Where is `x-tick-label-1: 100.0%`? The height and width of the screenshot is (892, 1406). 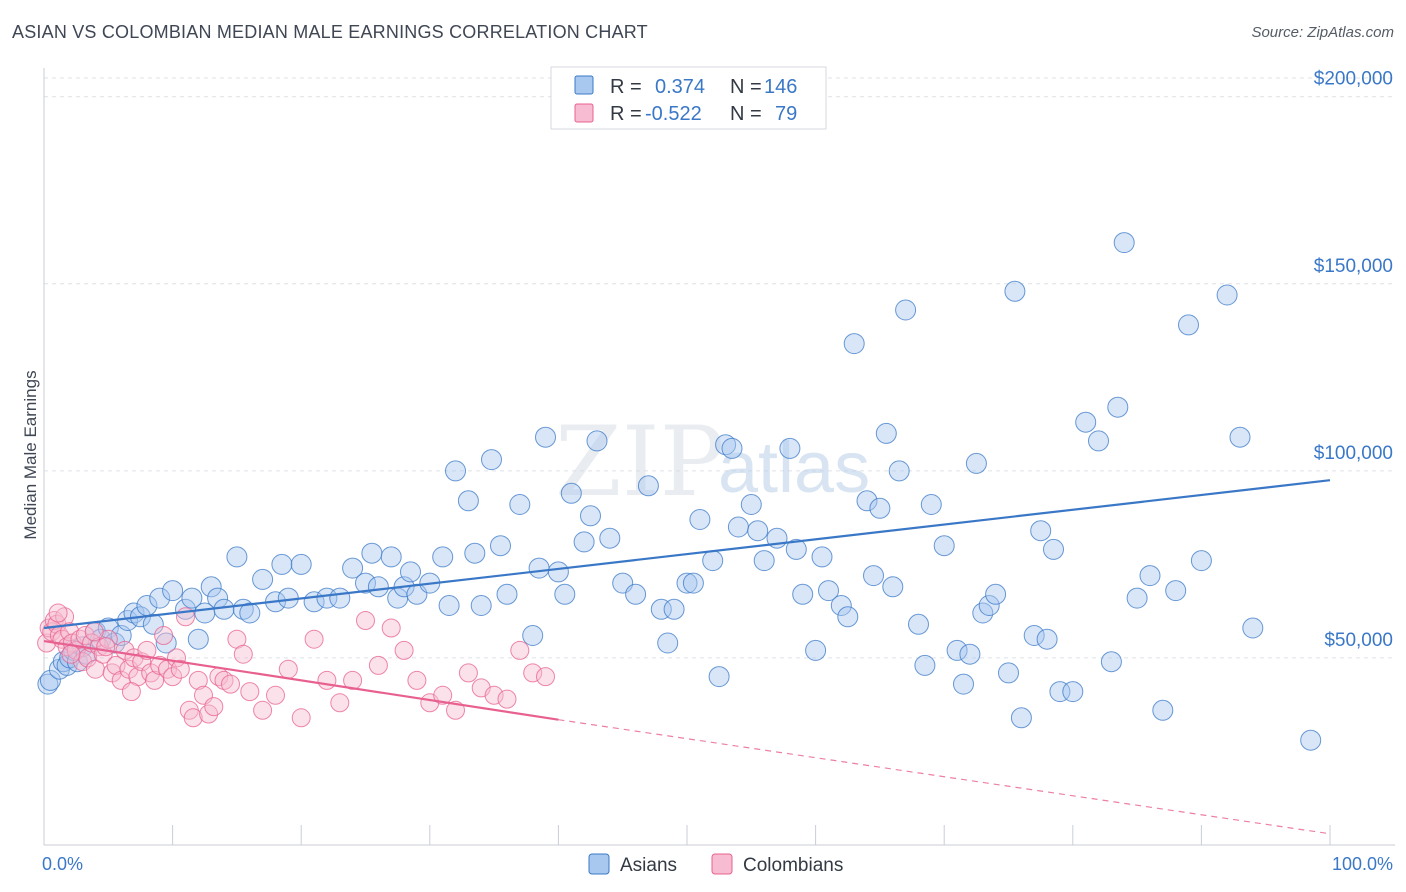 x-tick-label-1: 100.0% is located at coordinates (1362, 864).